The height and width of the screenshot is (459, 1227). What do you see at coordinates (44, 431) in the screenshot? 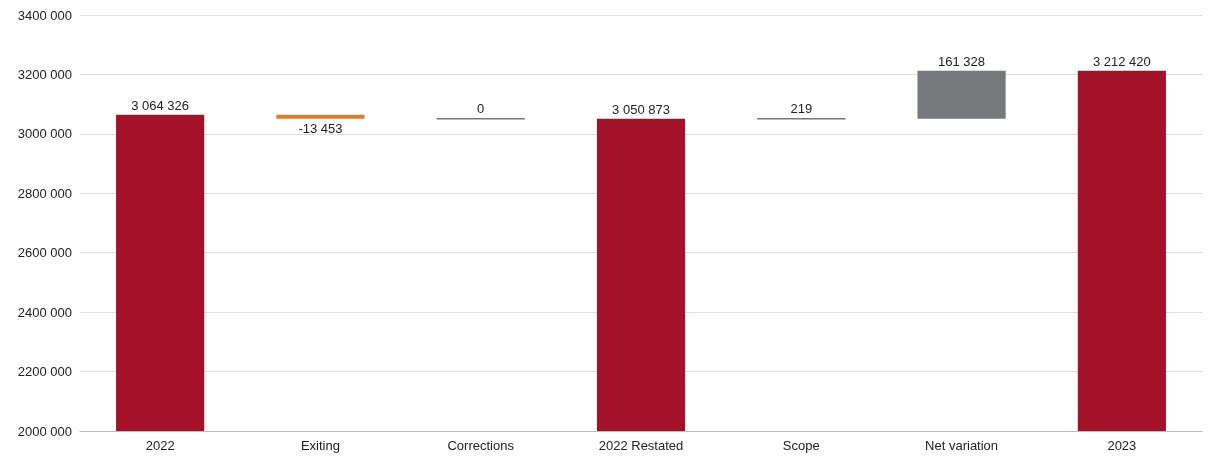
I see `y-tick-label: 2000 000` at bounding box center [44, 431].